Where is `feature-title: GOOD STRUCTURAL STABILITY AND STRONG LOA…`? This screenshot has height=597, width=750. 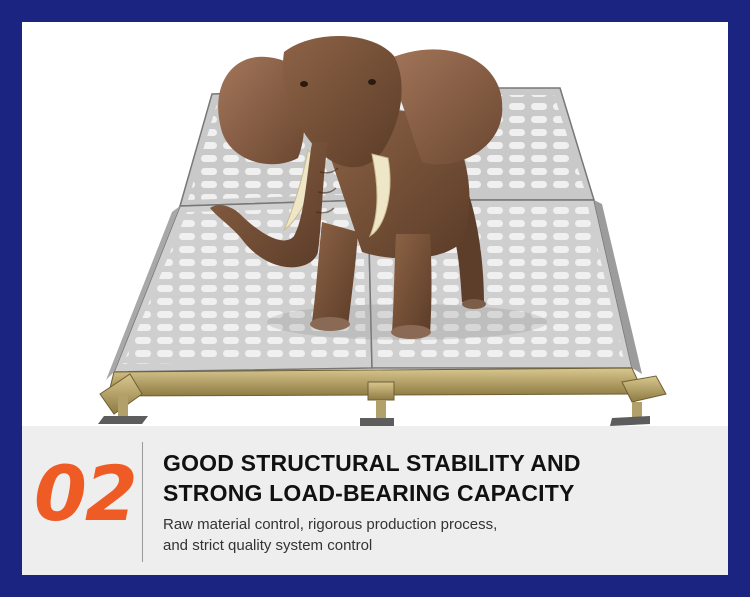 feature-title: GOOD STRUCTURAL STABILITY AND STRONG LOA… is located at coordinates (433, 478).